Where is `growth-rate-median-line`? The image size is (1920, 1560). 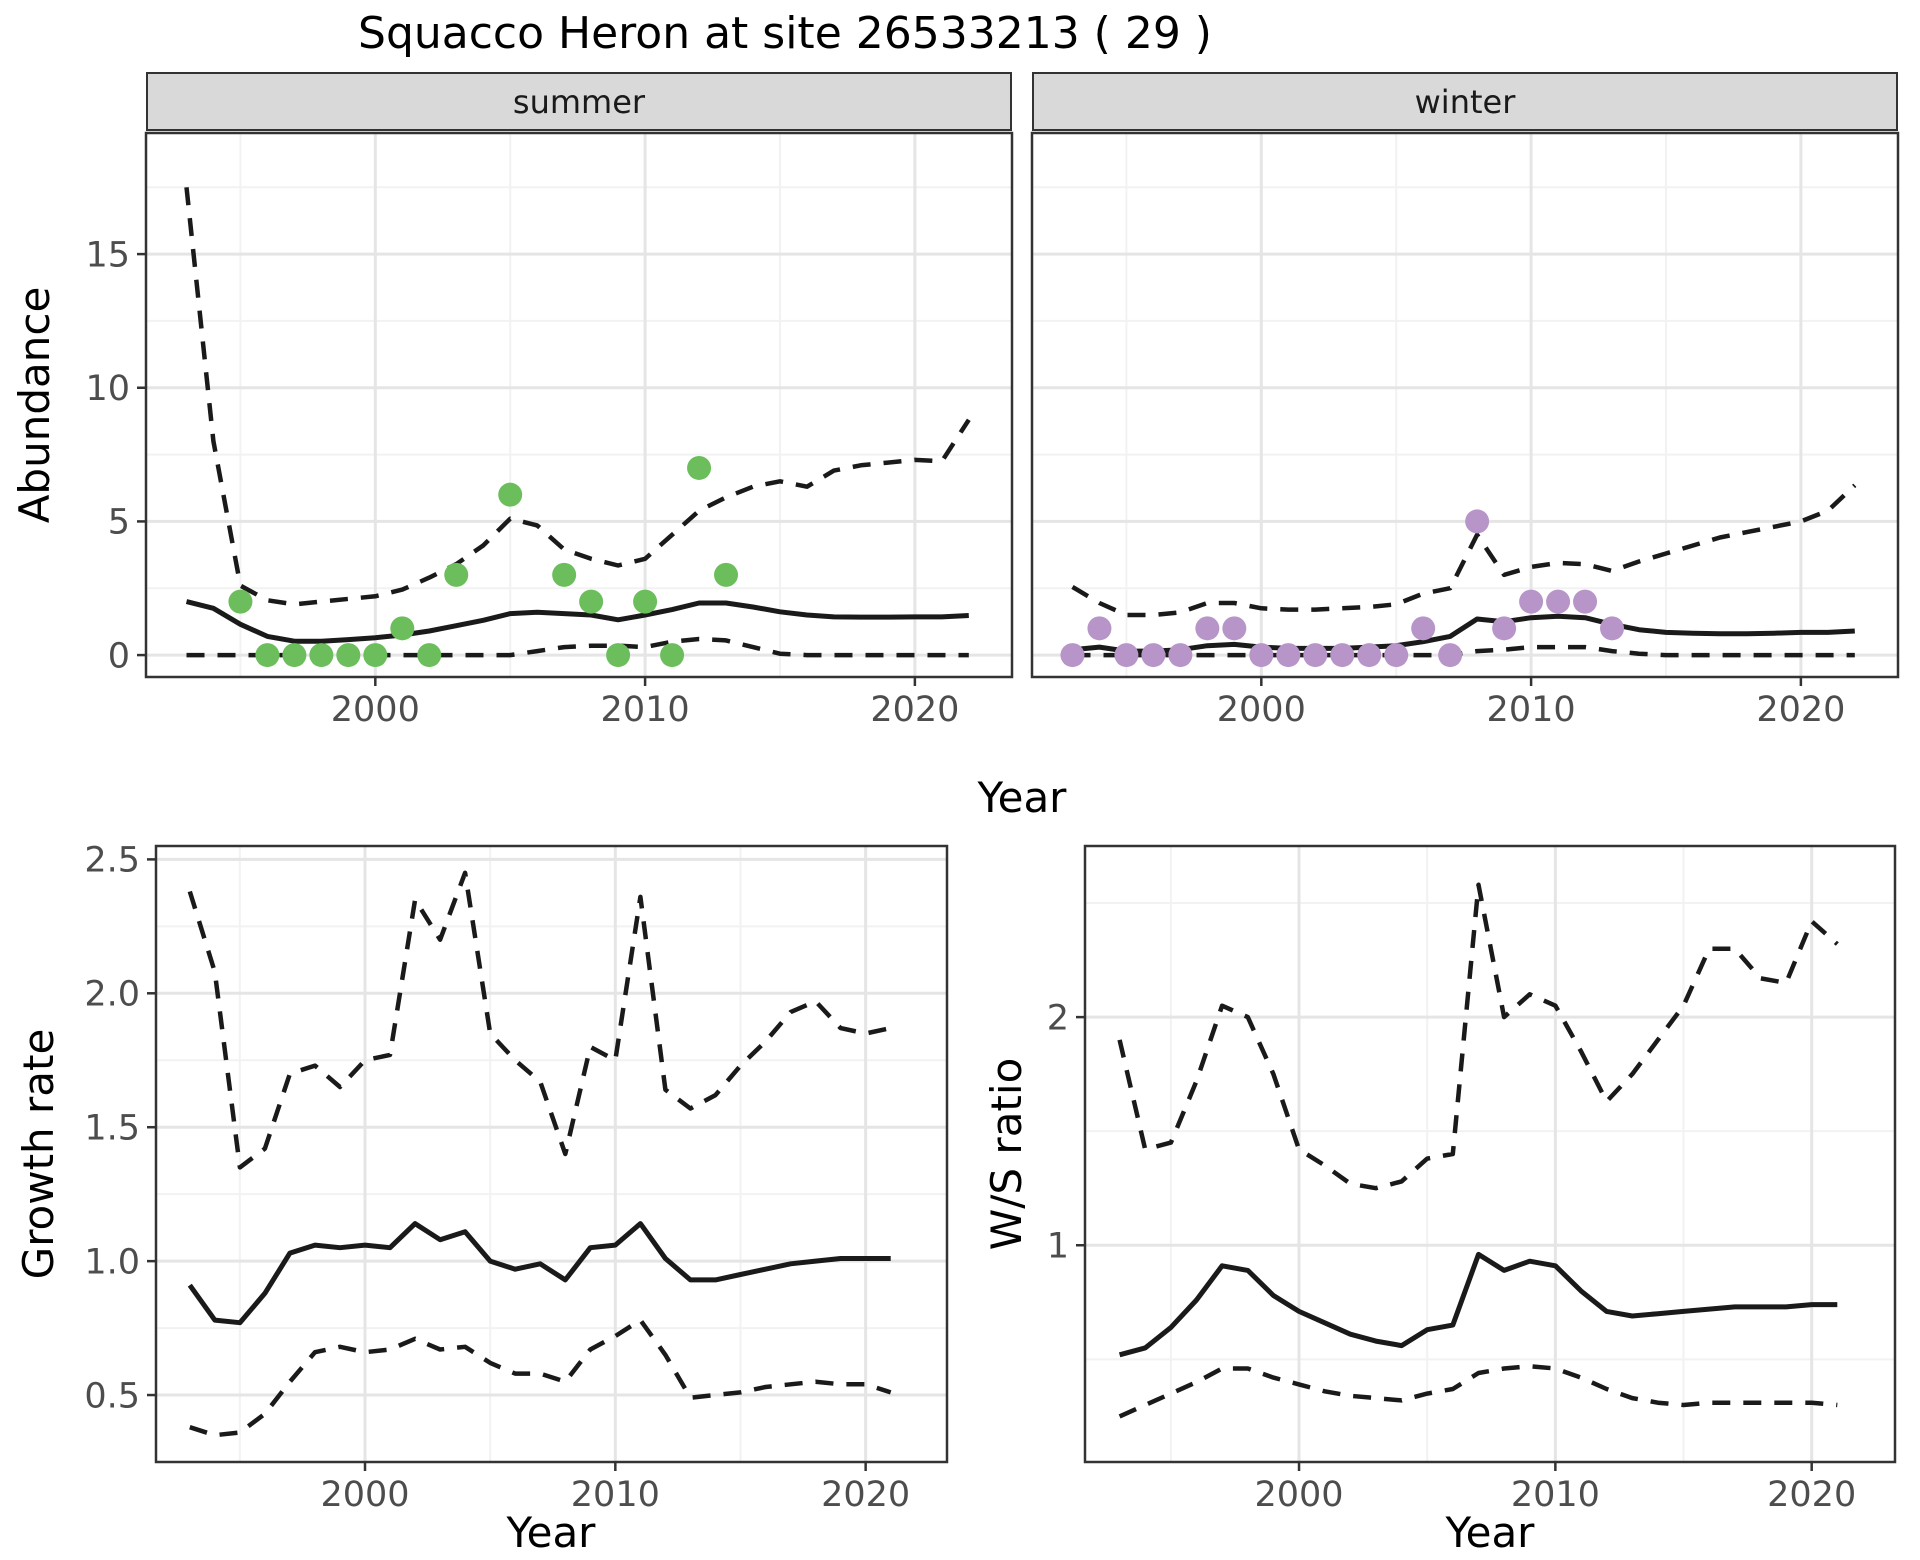 growth-rate-median-line is located at coordinates (539, 1273).